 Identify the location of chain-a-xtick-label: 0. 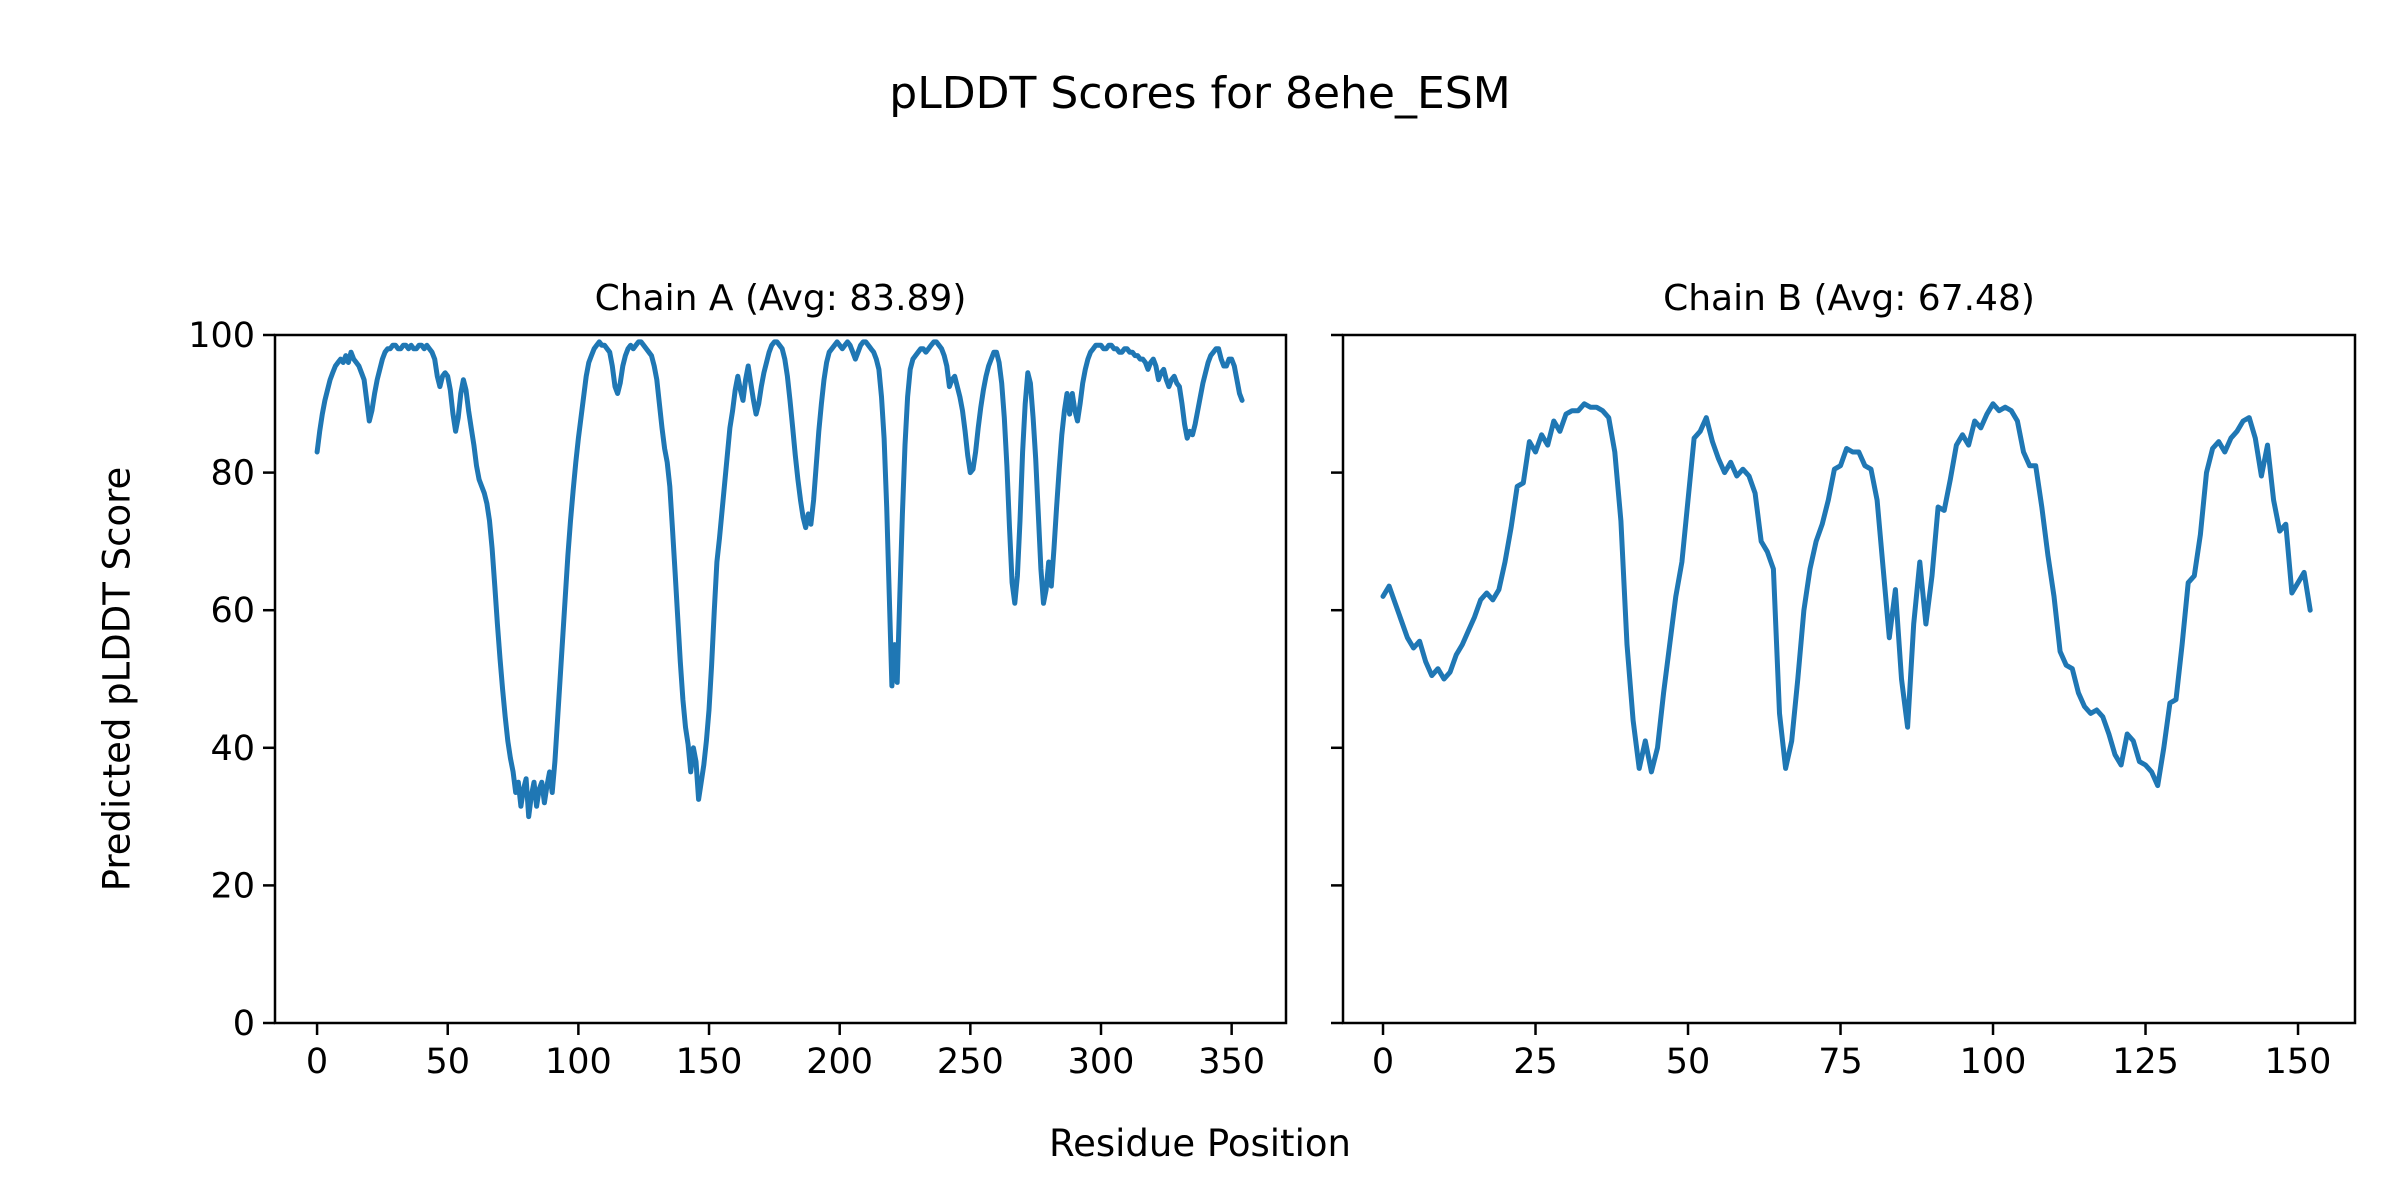
(317, 1062).